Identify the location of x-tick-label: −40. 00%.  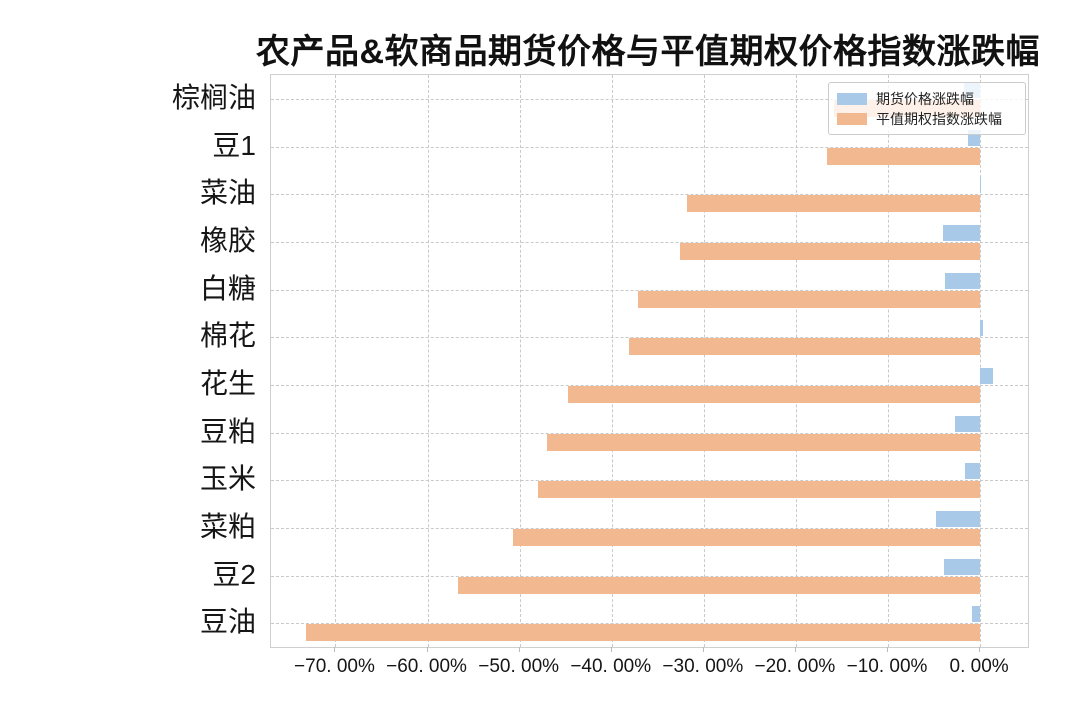
(611, 666).